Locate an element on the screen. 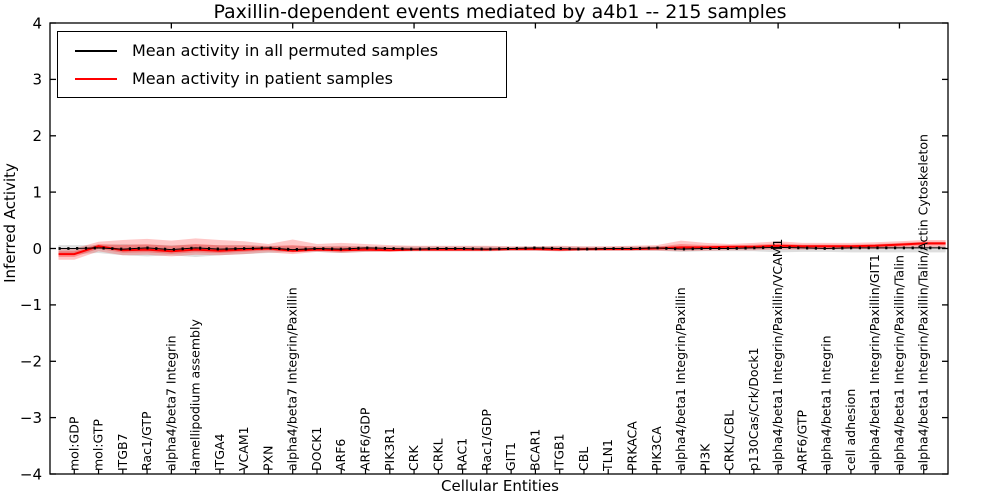  x-tick-label: alpha4/beta7 Integrin is located at coordinates (170, 403).